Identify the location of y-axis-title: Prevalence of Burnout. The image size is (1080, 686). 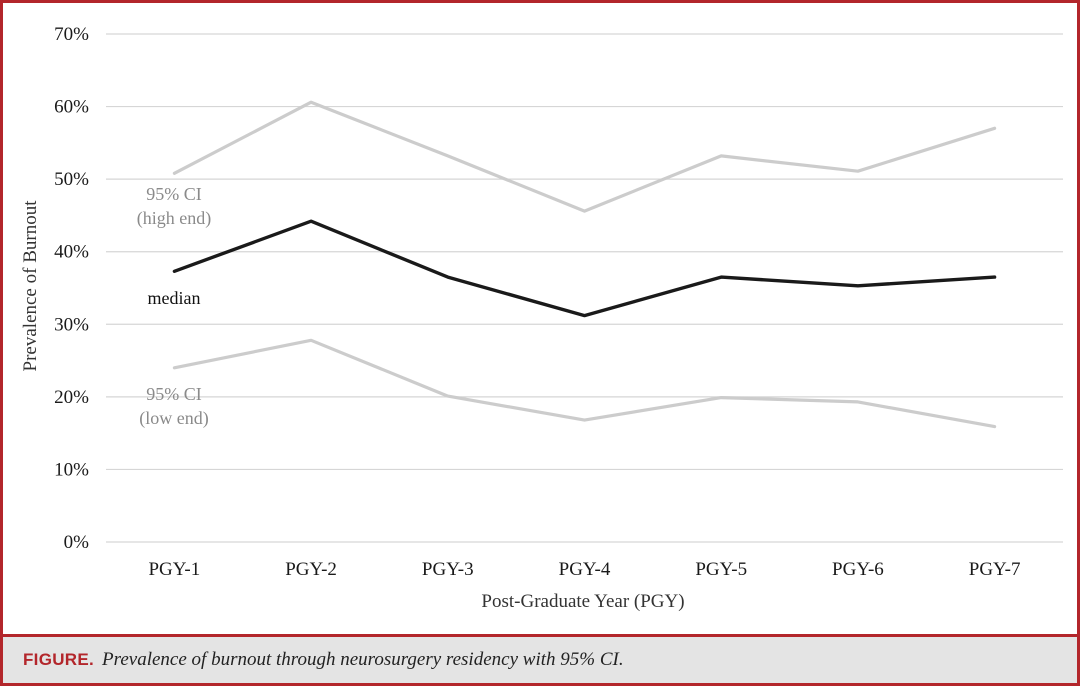
(30, 286).